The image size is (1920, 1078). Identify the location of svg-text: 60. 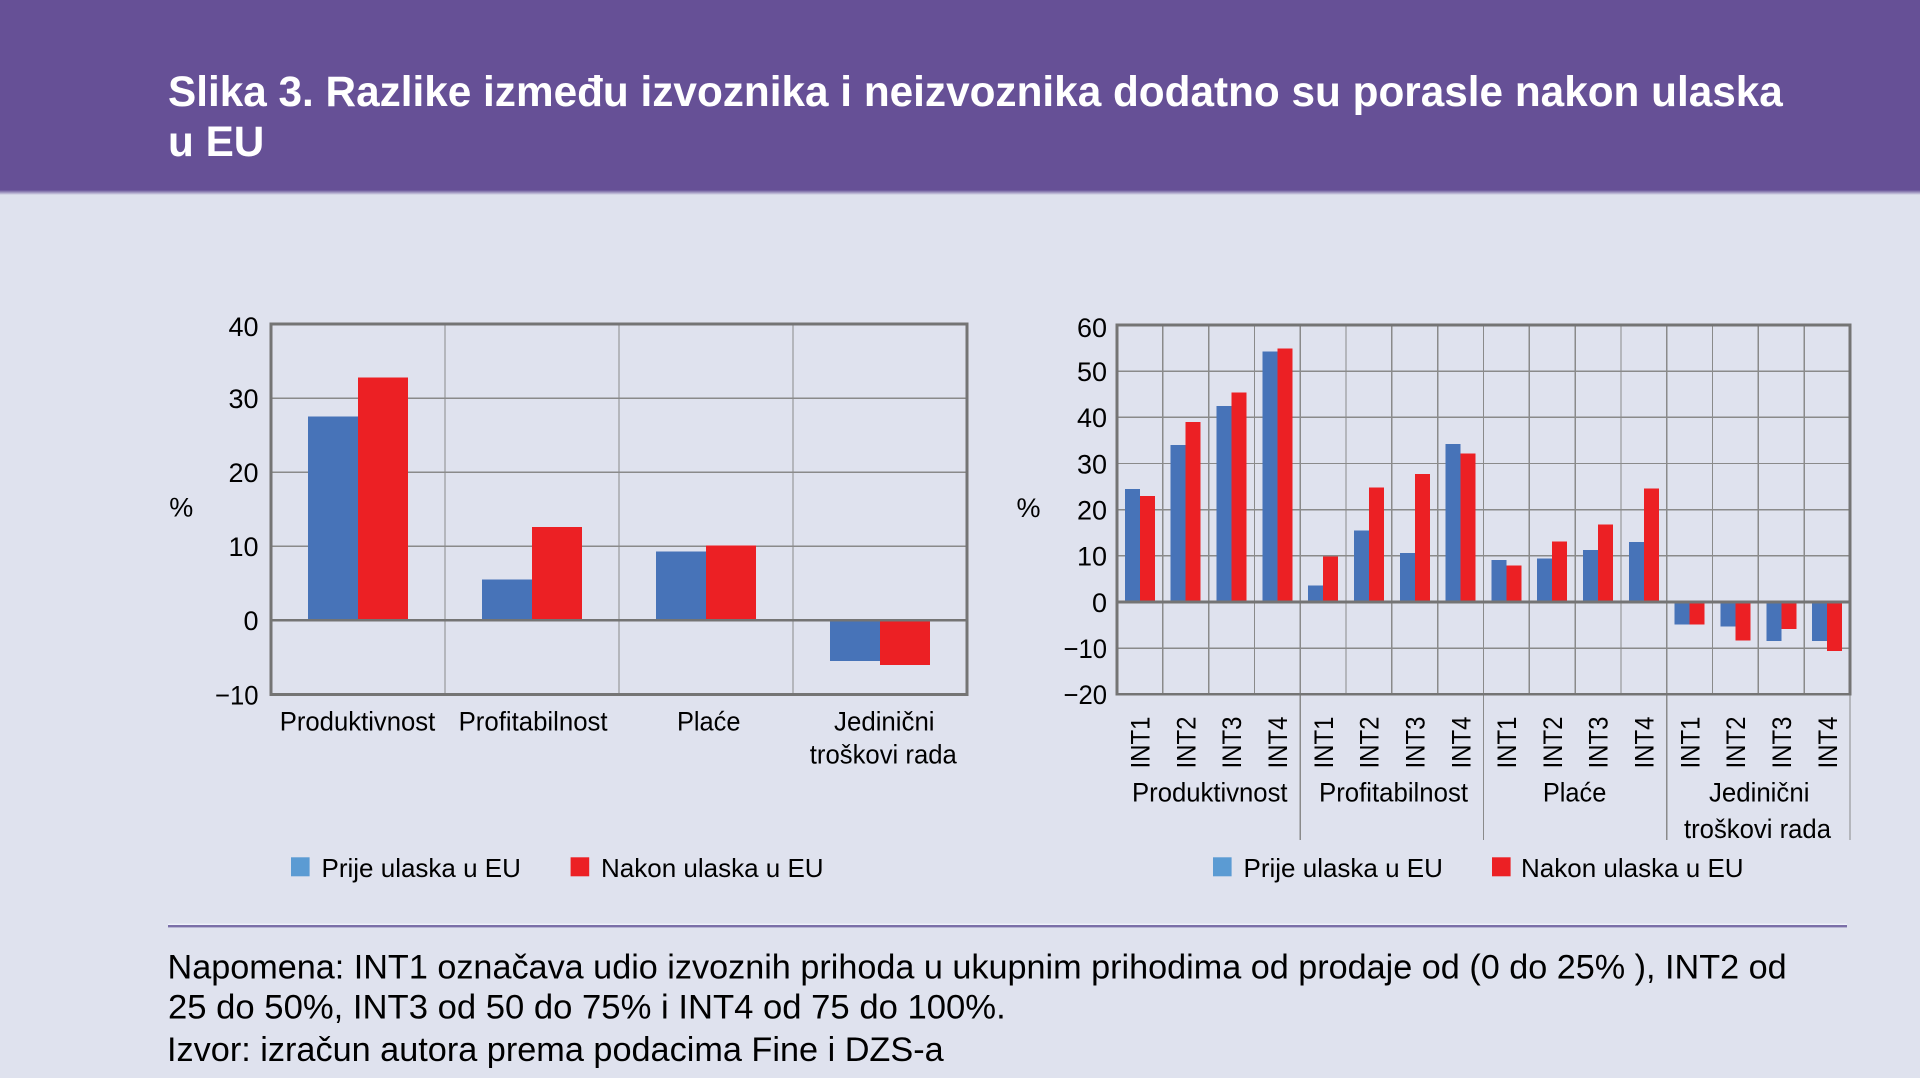
(1092, 328).